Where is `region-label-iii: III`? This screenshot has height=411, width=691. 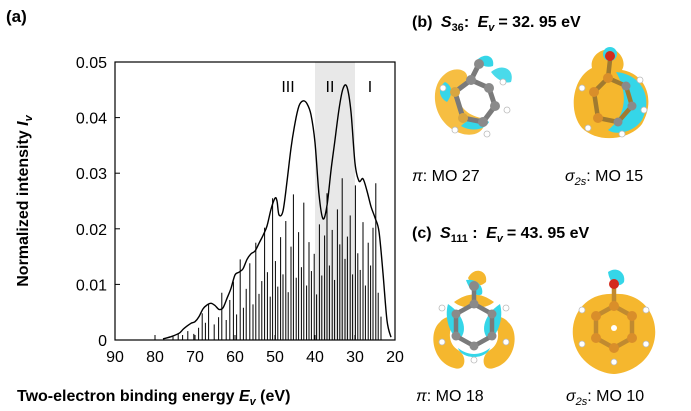 region-label-iii: III is located at coordinates (287, 87).